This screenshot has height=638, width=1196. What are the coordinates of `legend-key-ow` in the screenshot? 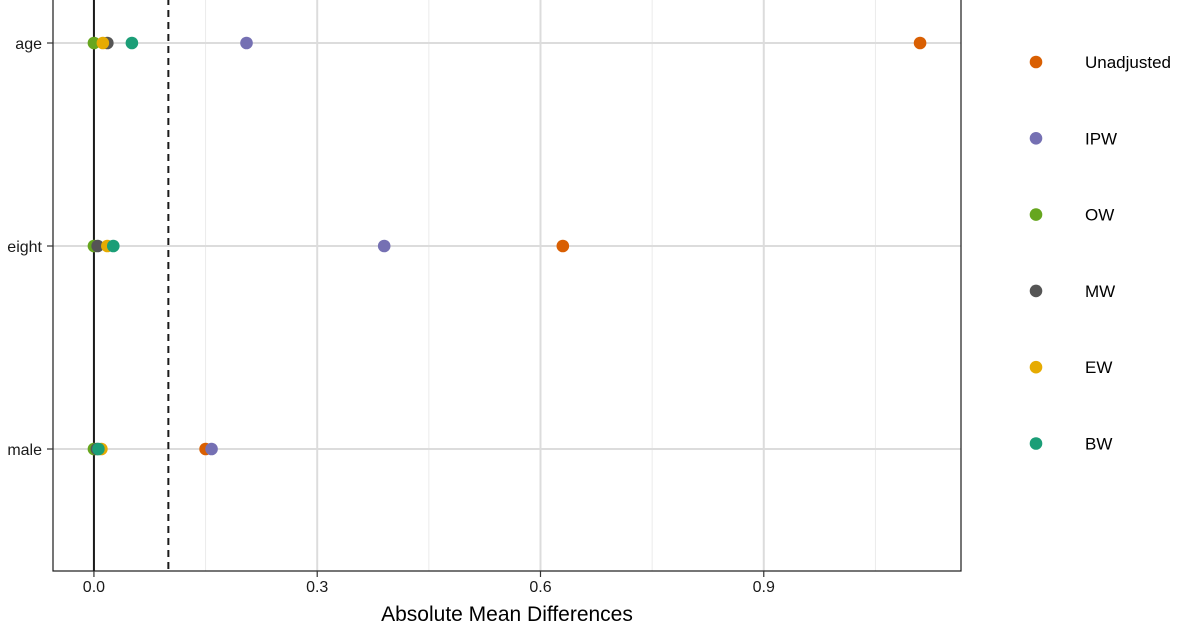 It's located at (1036, 214).